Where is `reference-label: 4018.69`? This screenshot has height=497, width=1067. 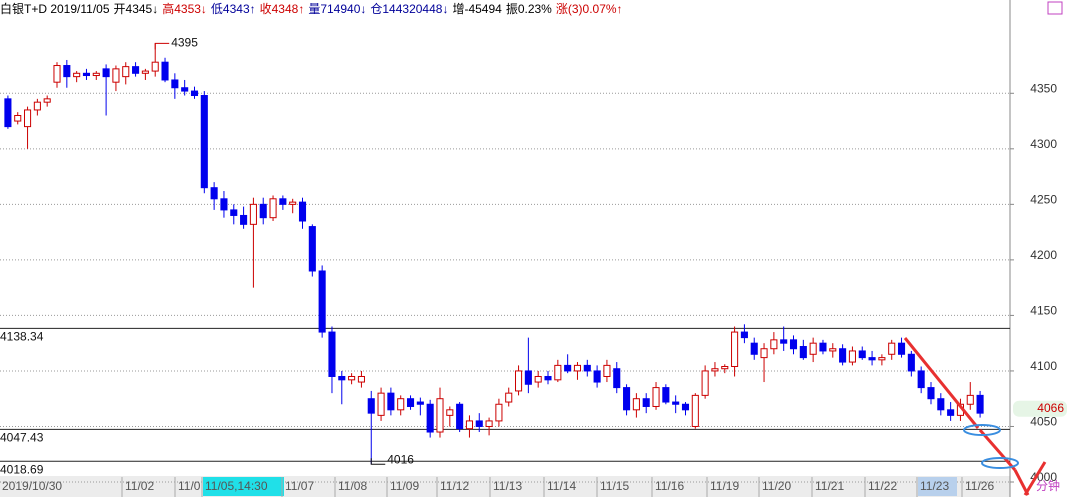 reference-label: 4018.69 is located at coordinates (22, 469).